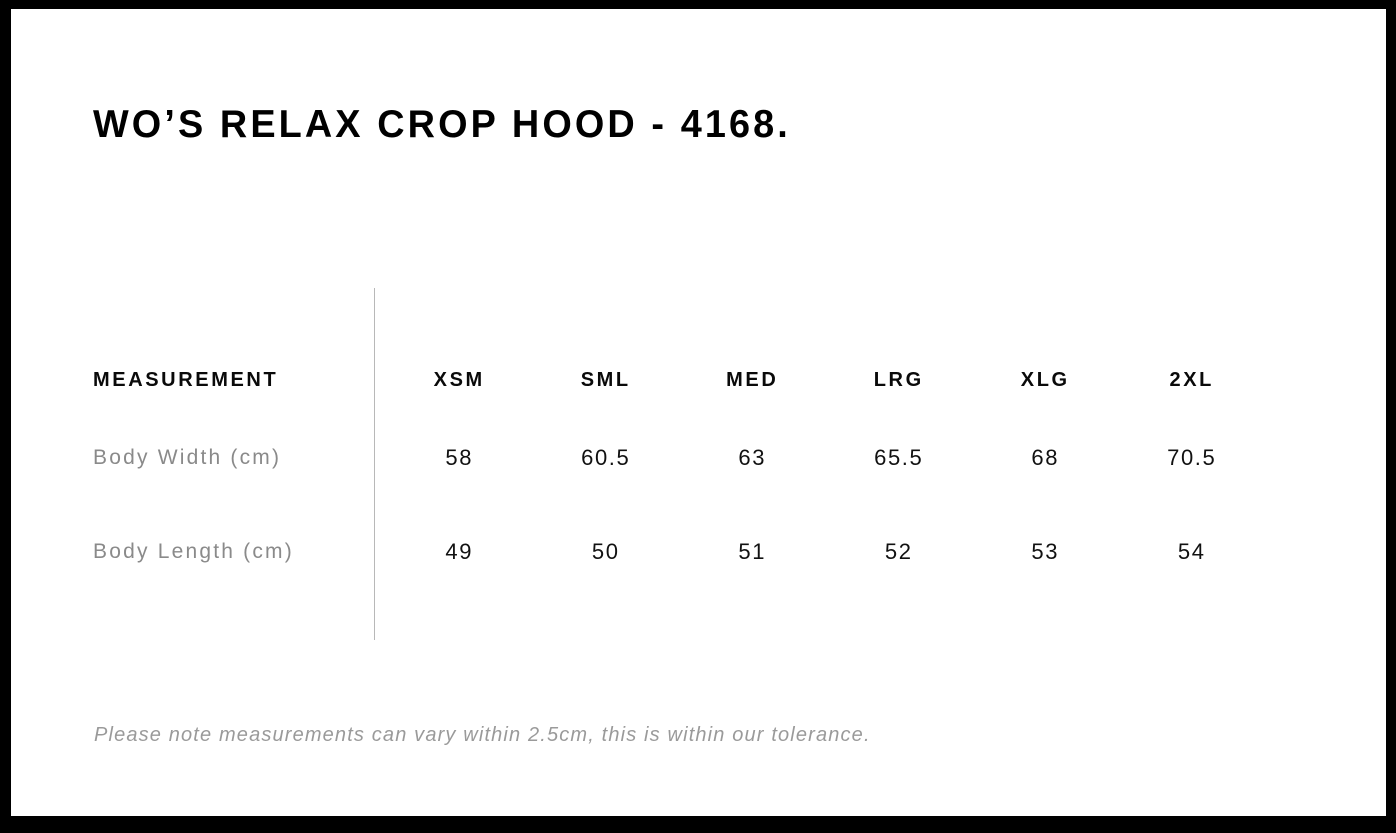 Image resolution: width=1396 pixels, height=833 pixels. What do you see at coordinates (459, 457) in the screenshot?
I see `cell-body-width-xsm: 58` at bounding box center [459, 457].